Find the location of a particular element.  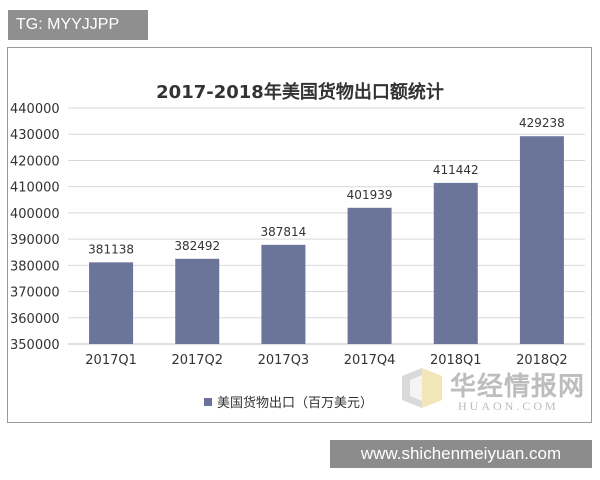

huaon-logo-icon is located at coordinates (422, 388).